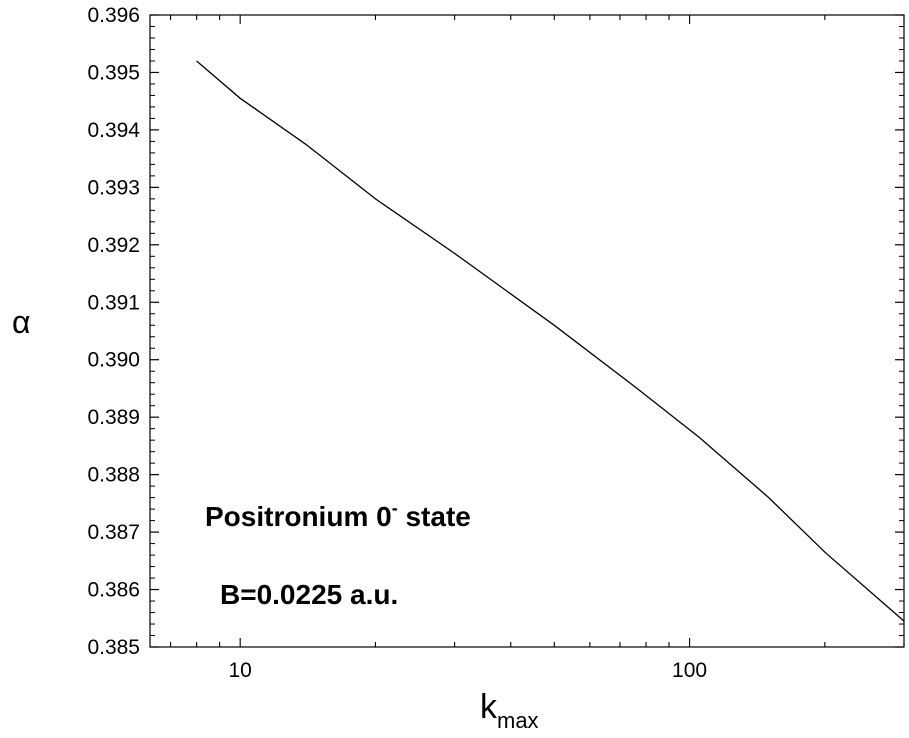  Describe the element at coordinates (113, 15) in the screenshot. I see `y-tick-label: 0.396` at that location.